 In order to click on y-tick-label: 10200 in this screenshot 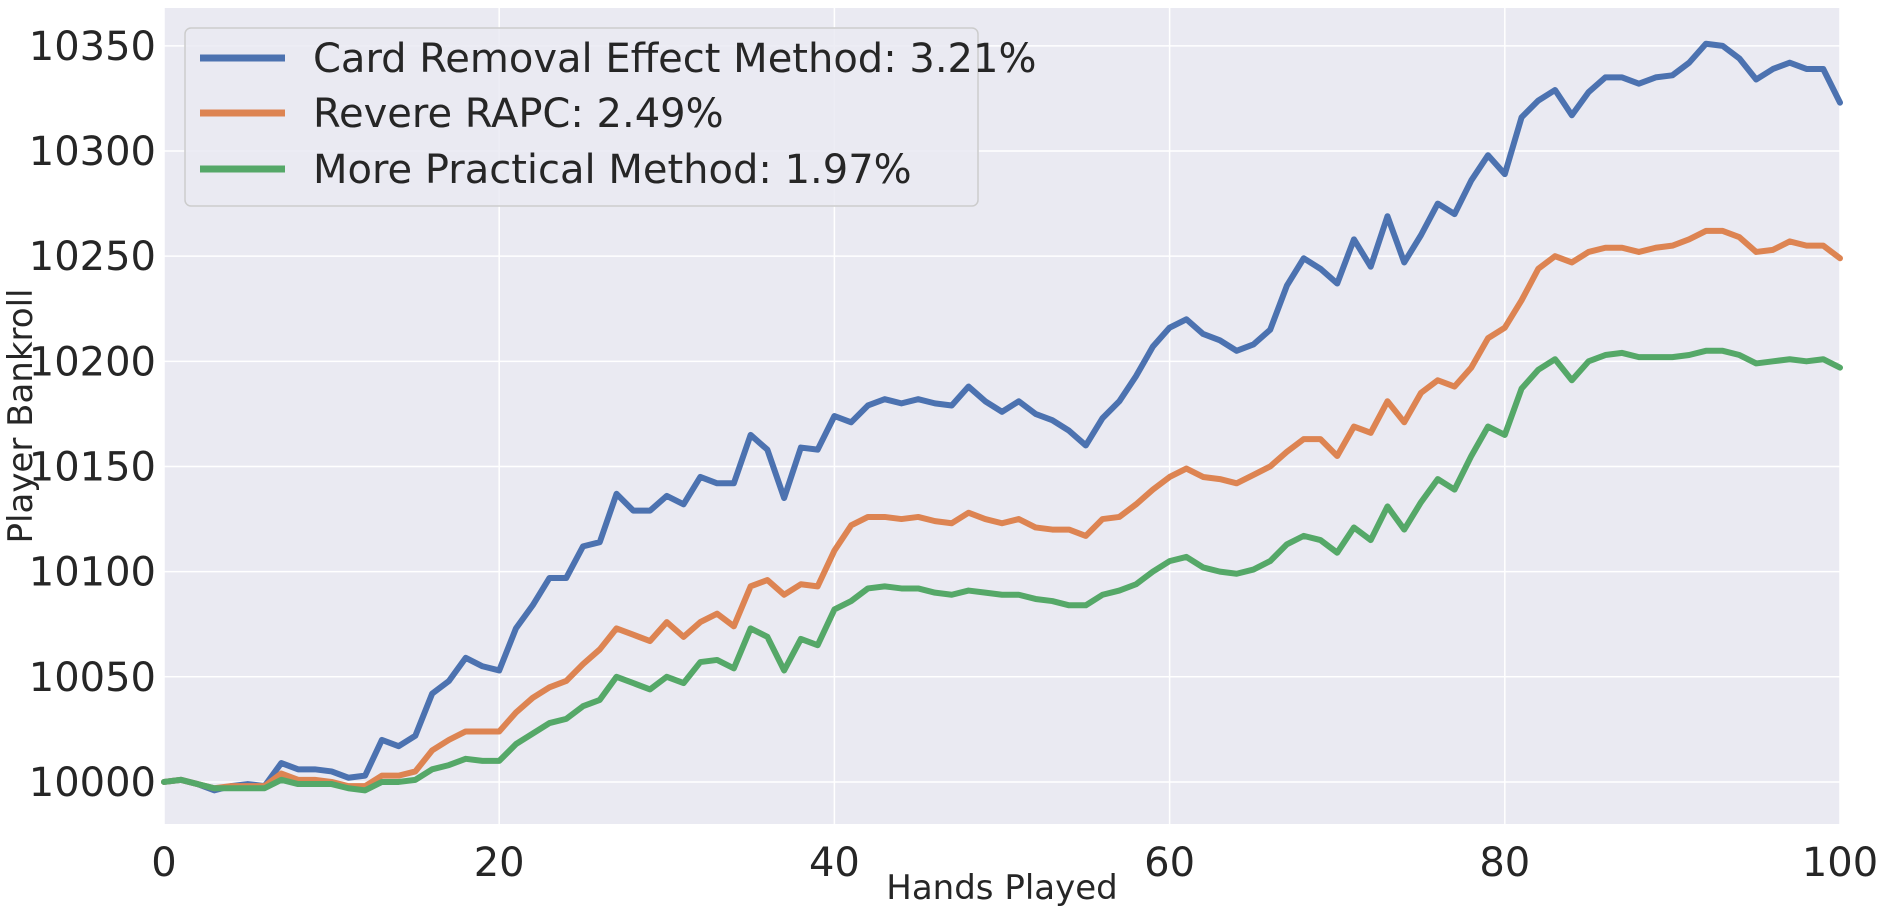, I will do `click(92, 362)`.